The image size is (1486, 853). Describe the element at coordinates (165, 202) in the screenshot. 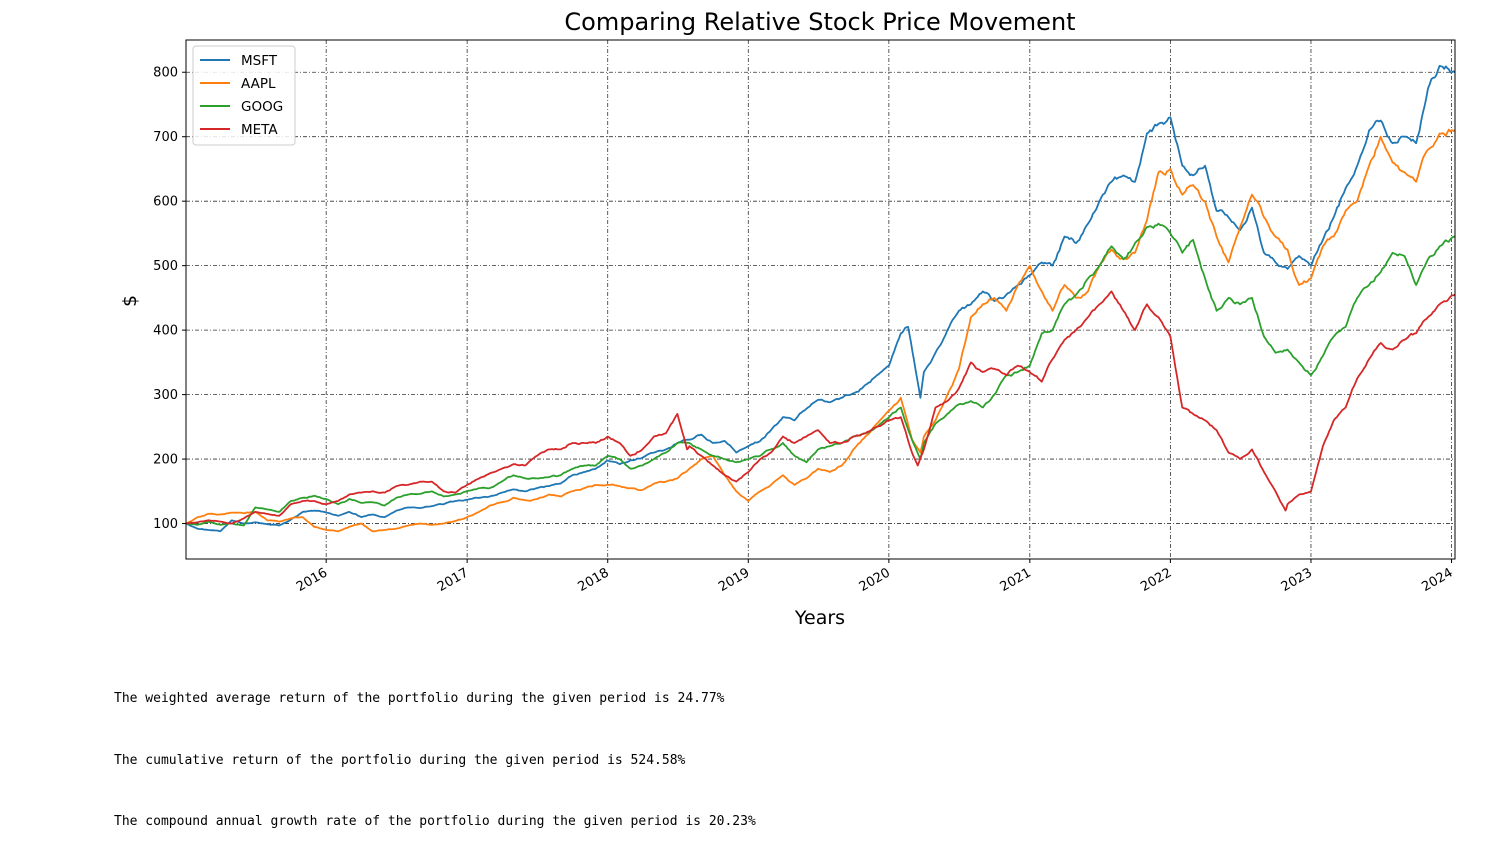

I see `y-tick-label: 600` at that location.